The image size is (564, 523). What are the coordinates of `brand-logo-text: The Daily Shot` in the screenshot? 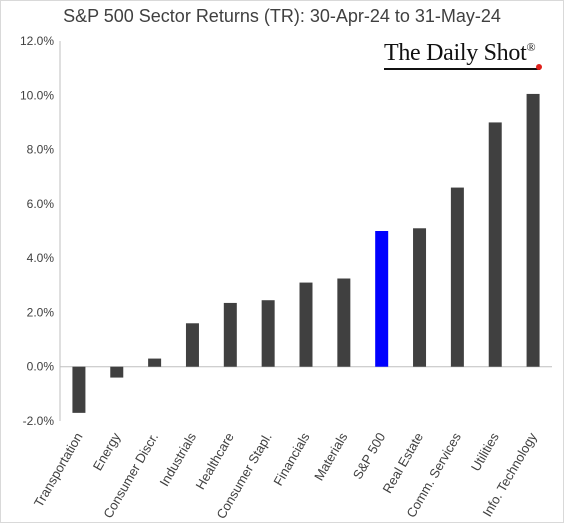 It's located at (455, 53).